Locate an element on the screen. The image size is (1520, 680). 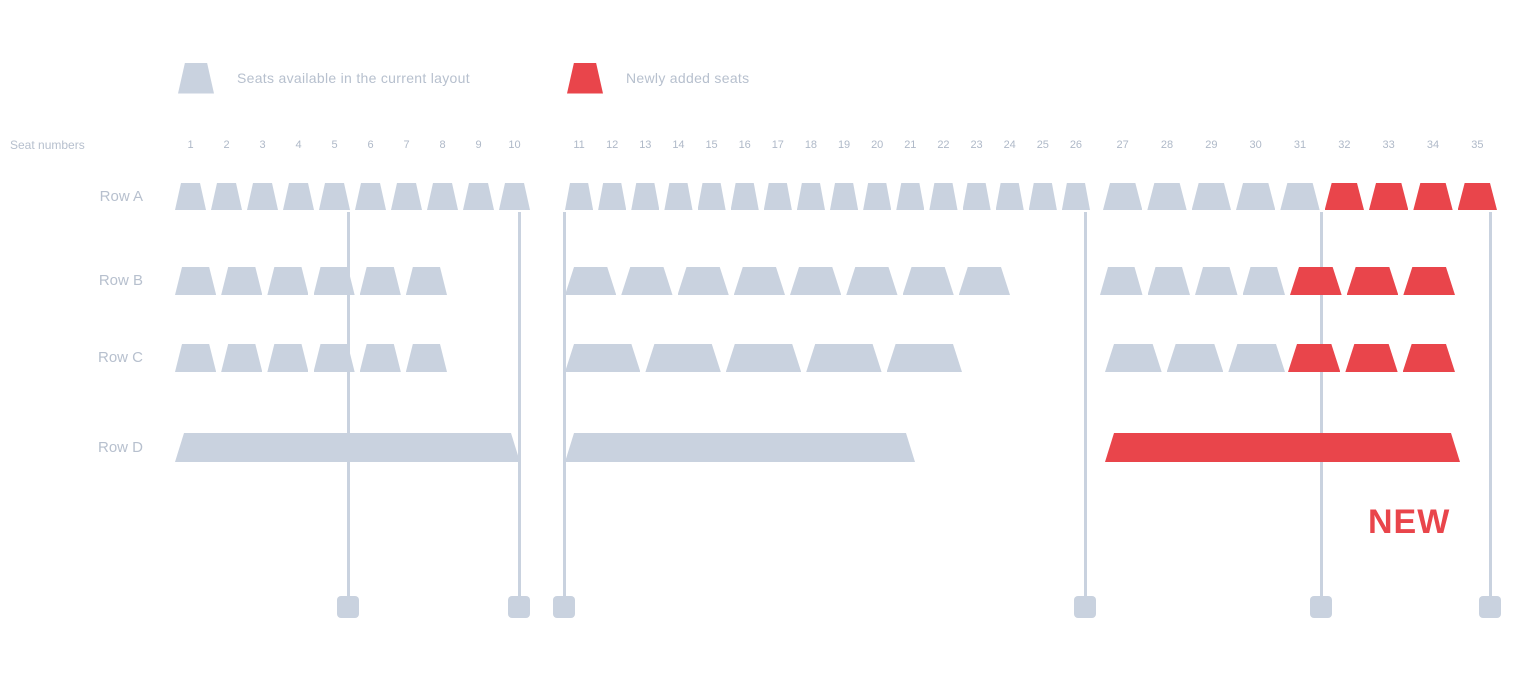
column-header: 26 is located at coordinates (1076, 145).